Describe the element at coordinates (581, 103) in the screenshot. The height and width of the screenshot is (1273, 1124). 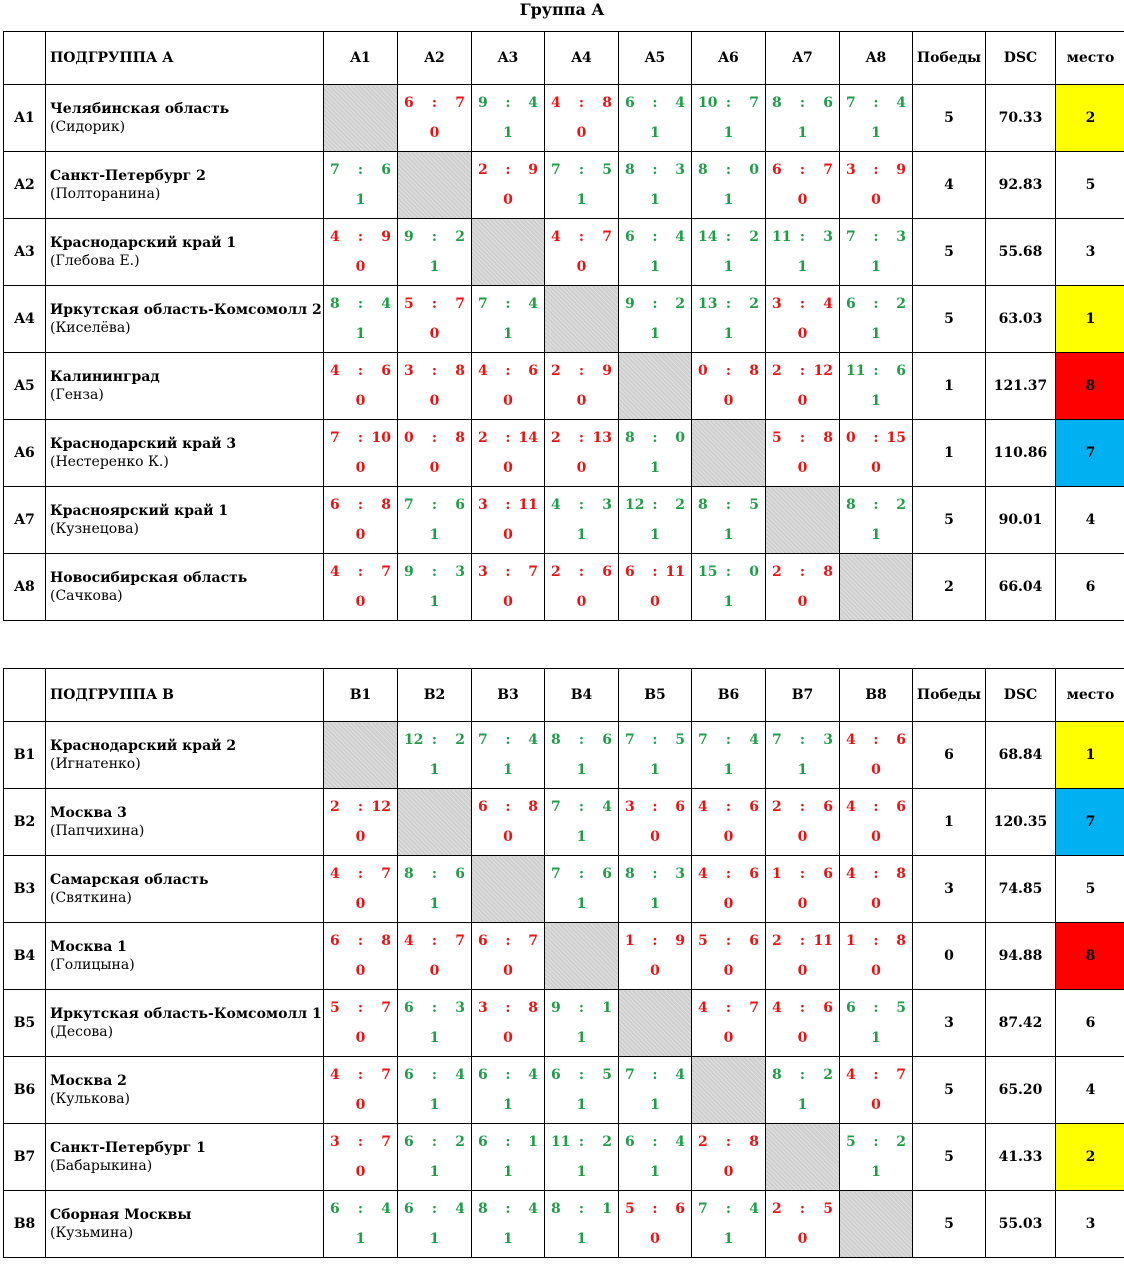
I see `match-score: 4: 8` at that location.